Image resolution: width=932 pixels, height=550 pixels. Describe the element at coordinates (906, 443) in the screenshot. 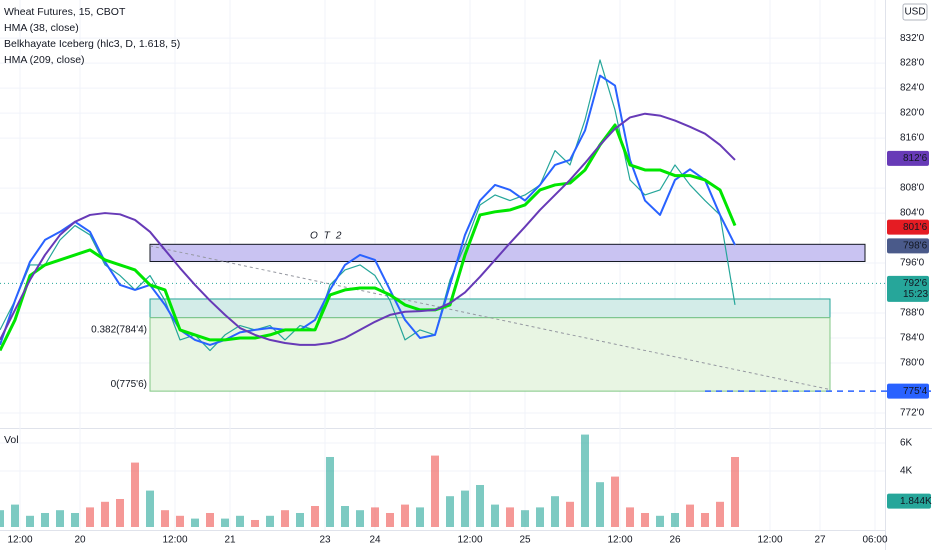

I see `y-tick-label: 6K` at that location.